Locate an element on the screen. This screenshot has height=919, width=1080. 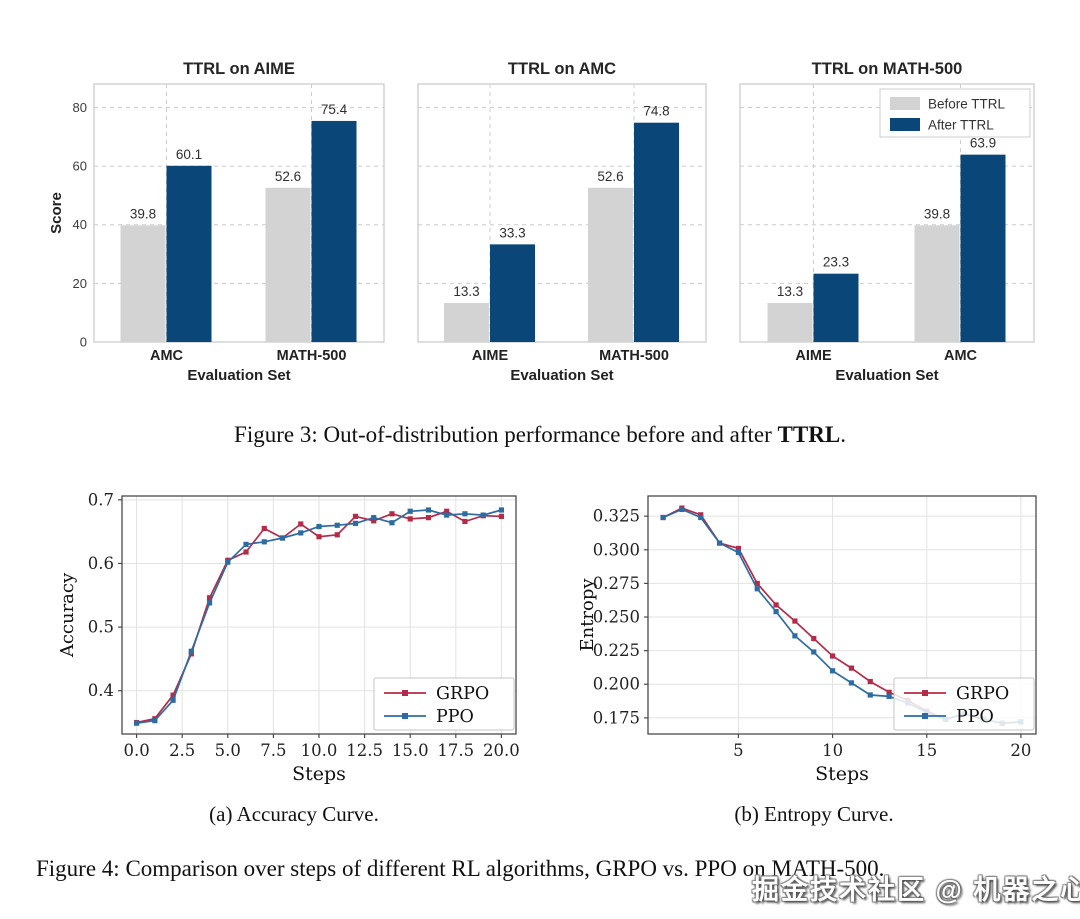
svg-text: 75.4 is located at coordinates (334, 109).